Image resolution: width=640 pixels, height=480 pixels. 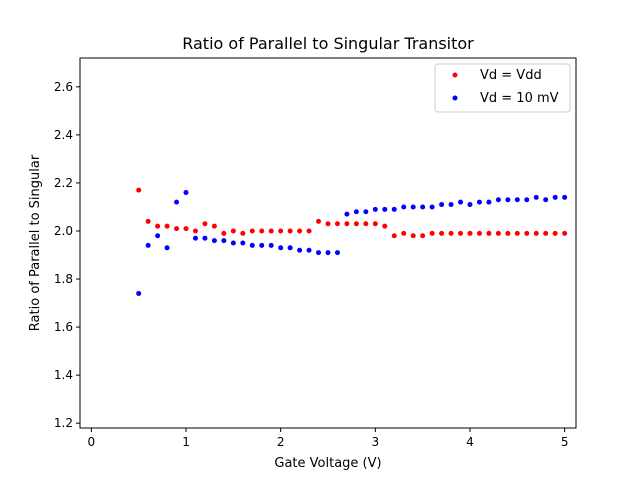 What do you see at coordinates (63, 375) in the screenshot?
I see `y-tick-label: 1.4` at bounding box center [63, 375].